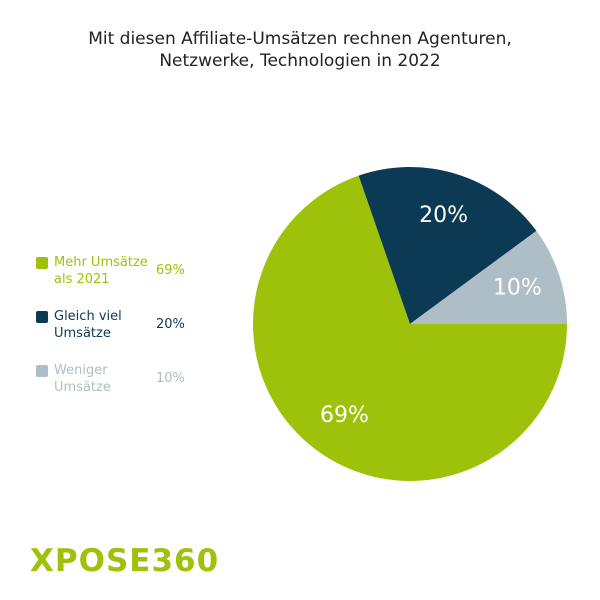  Describe the element at coordinates (101, 271) in the screenshot. I see `legend-label: Mehr Umsätze als 2021` at that location.